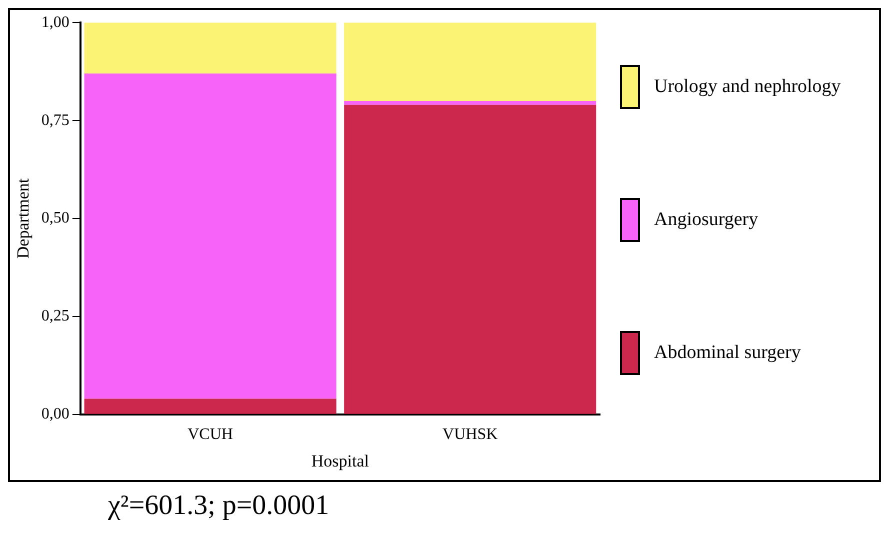 This screenshot has width=889, height=537. I want to click on legend-label: Urology and nephrology, so click(747, 87).